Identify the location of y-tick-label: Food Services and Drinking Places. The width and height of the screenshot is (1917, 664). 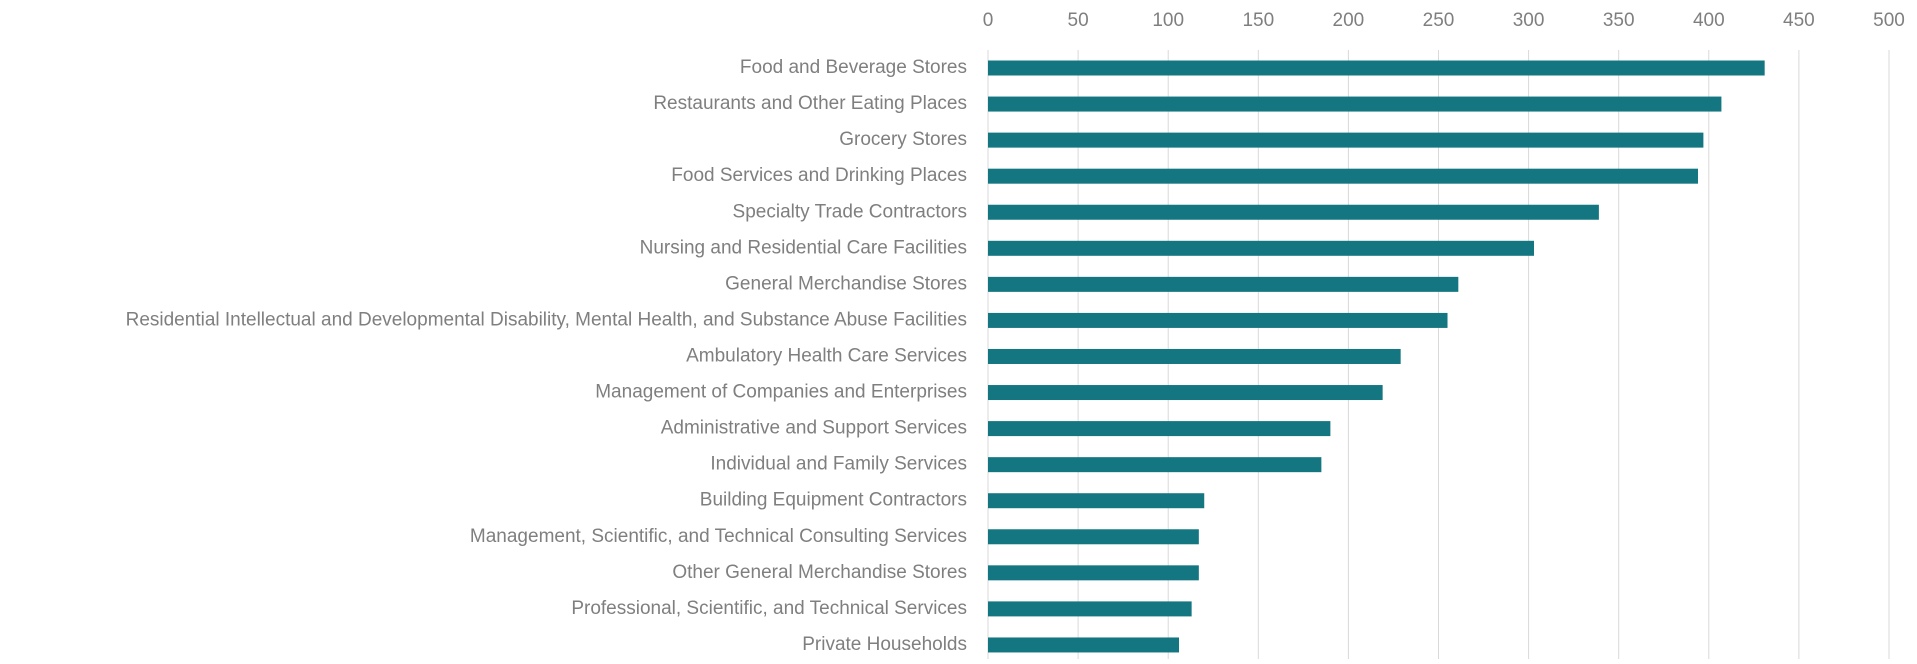
(819, 175).